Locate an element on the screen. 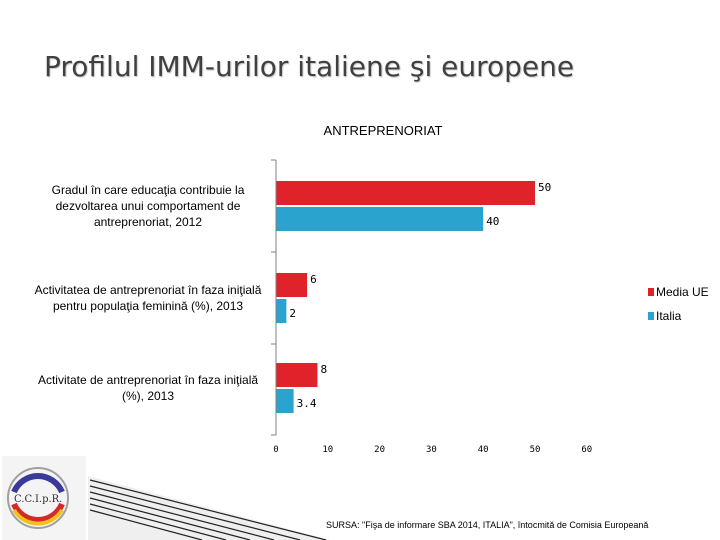 Image resolution: width=720 pixels, height=540 pixels. decor-stripes is located at coordinates (208, 509).